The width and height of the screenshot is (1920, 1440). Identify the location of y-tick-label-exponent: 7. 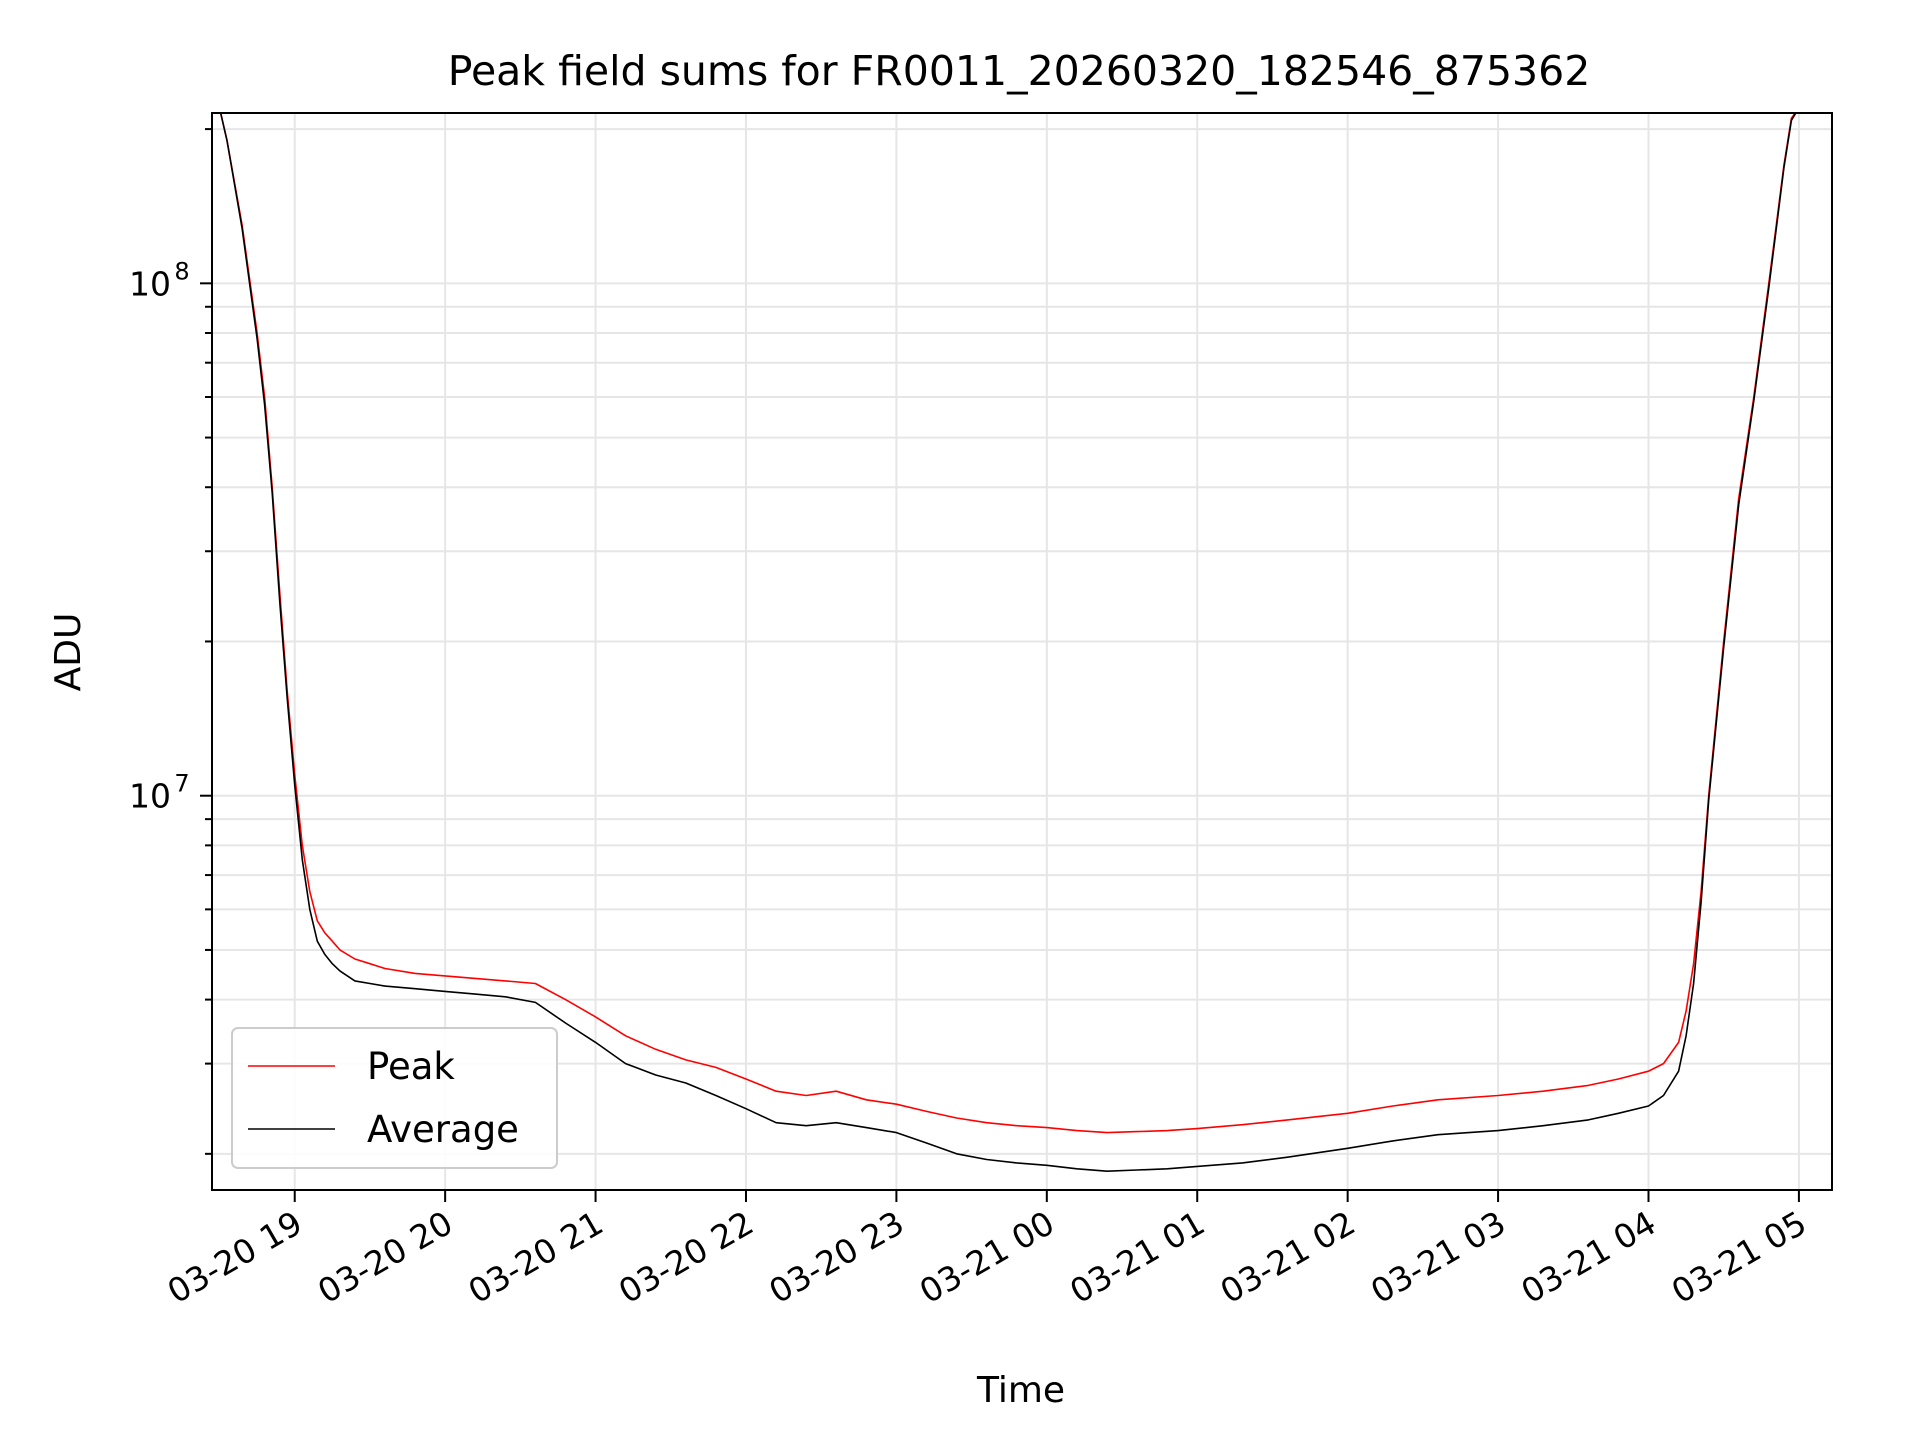
(181, 784).